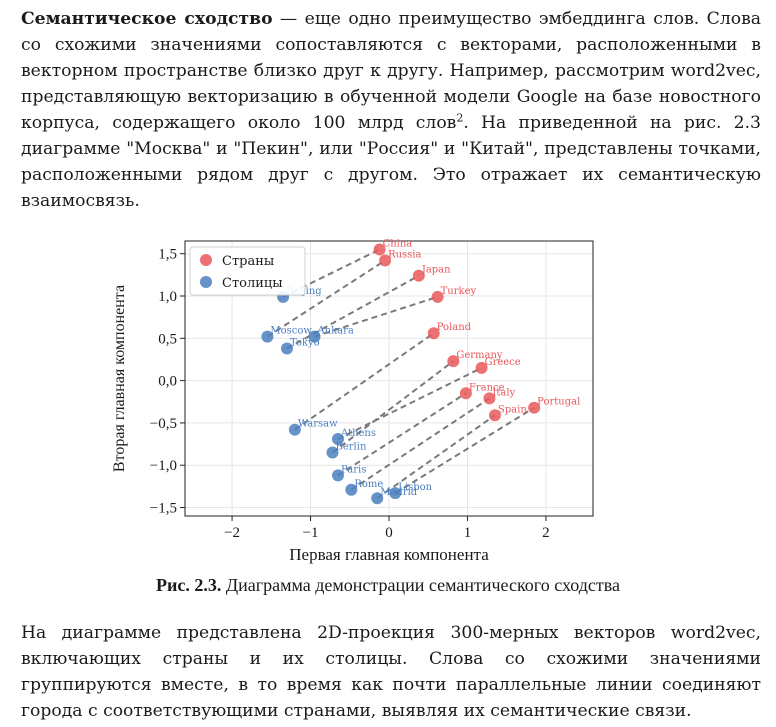  Describe the element at coordinates (454, 327) in the screenshot. I see `point-label: Poland` at that location.